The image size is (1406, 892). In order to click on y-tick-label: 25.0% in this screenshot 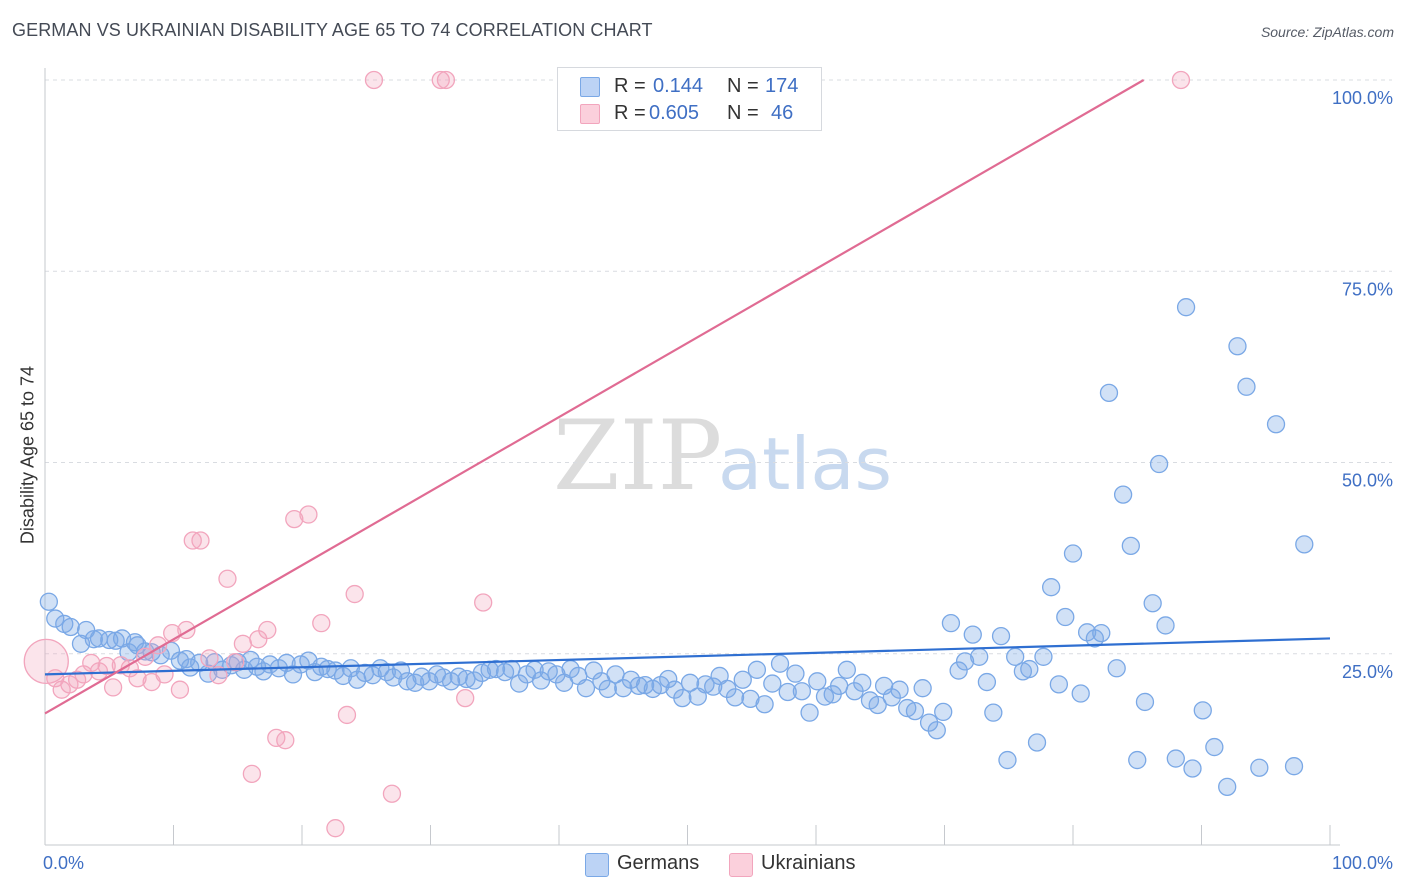, I will do `click(1367, 672)`.